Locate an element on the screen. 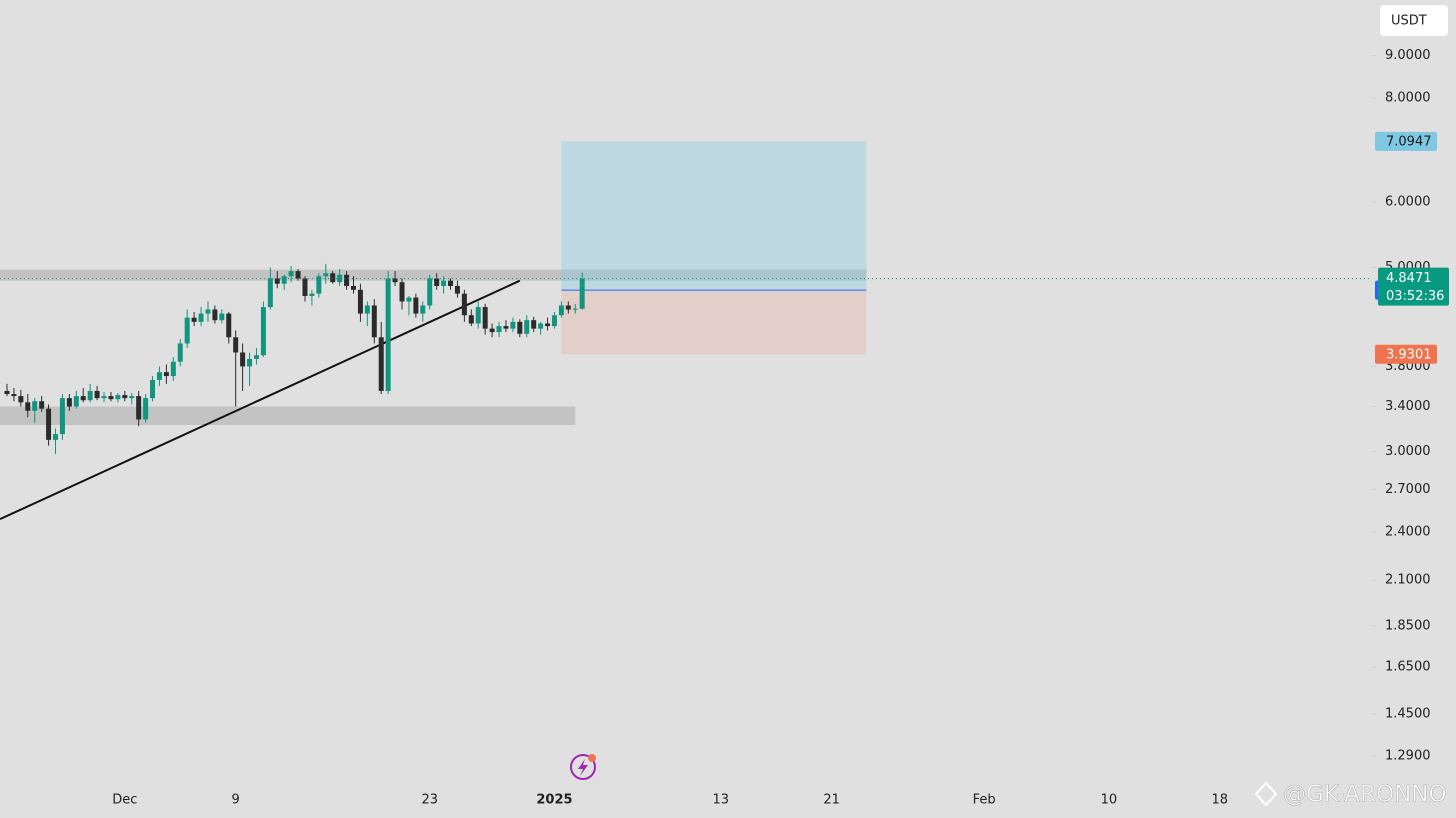 This screenshot has height=818, width=1456. x-tick-label: Dec is located at coordinates (124, 800).